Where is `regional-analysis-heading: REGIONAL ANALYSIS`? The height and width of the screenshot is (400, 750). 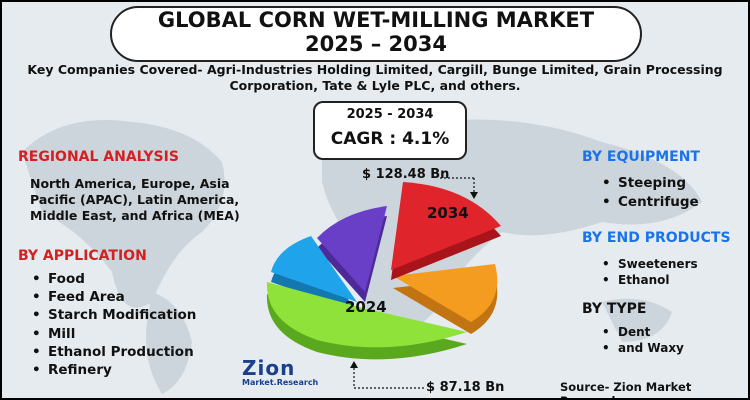
regional-analysis-heading: REGIONAL ANALYSIS is located at coordinates (98, 157).